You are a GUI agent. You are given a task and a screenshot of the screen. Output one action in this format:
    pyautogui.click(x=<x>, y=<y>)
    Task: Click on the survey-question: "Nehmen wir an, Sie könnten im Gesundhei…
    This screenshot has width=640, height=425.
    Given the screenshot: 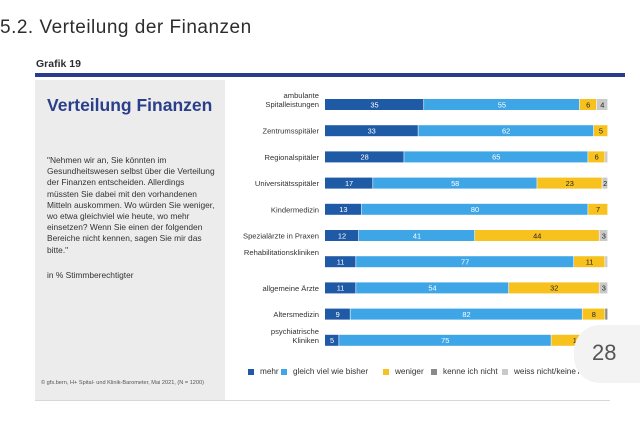 What is the action you would take?
    pyautogui.click(x=131, y=205)
    